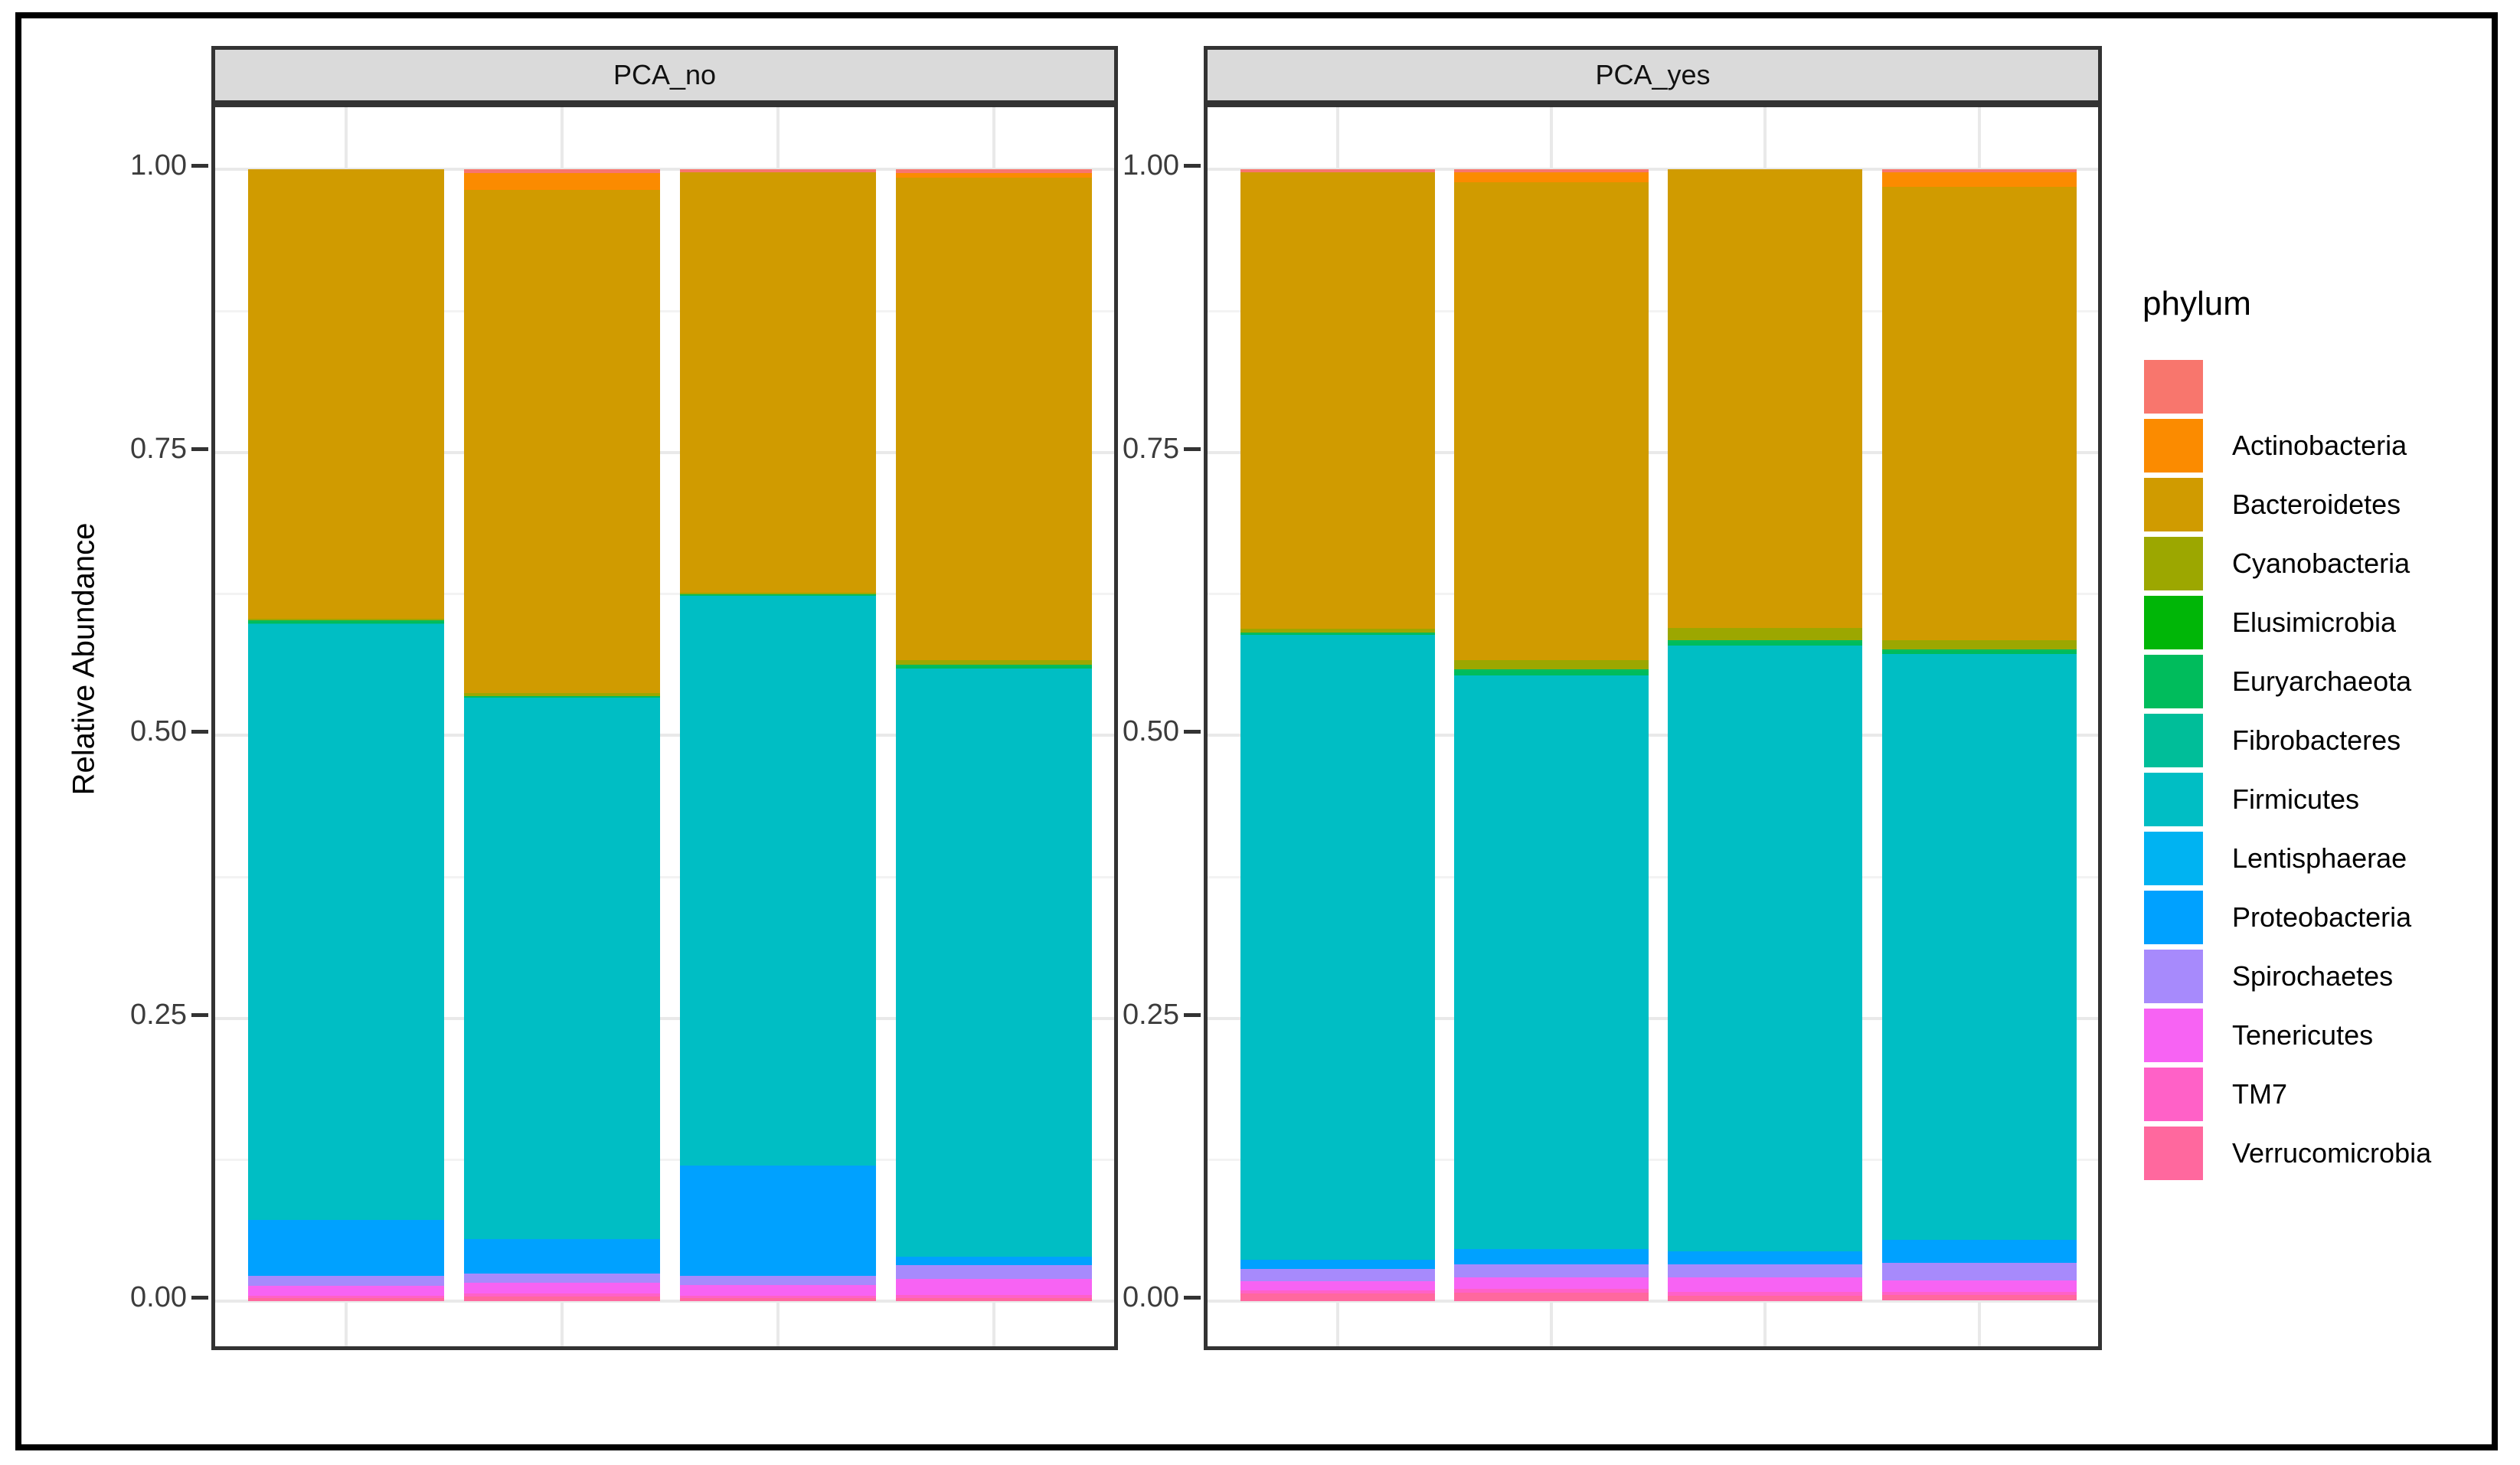 Image resolution: width=2520 pixels, height=1465 pixels. I want to click on legend-label: Spirochaetes, so click(2313, 976).